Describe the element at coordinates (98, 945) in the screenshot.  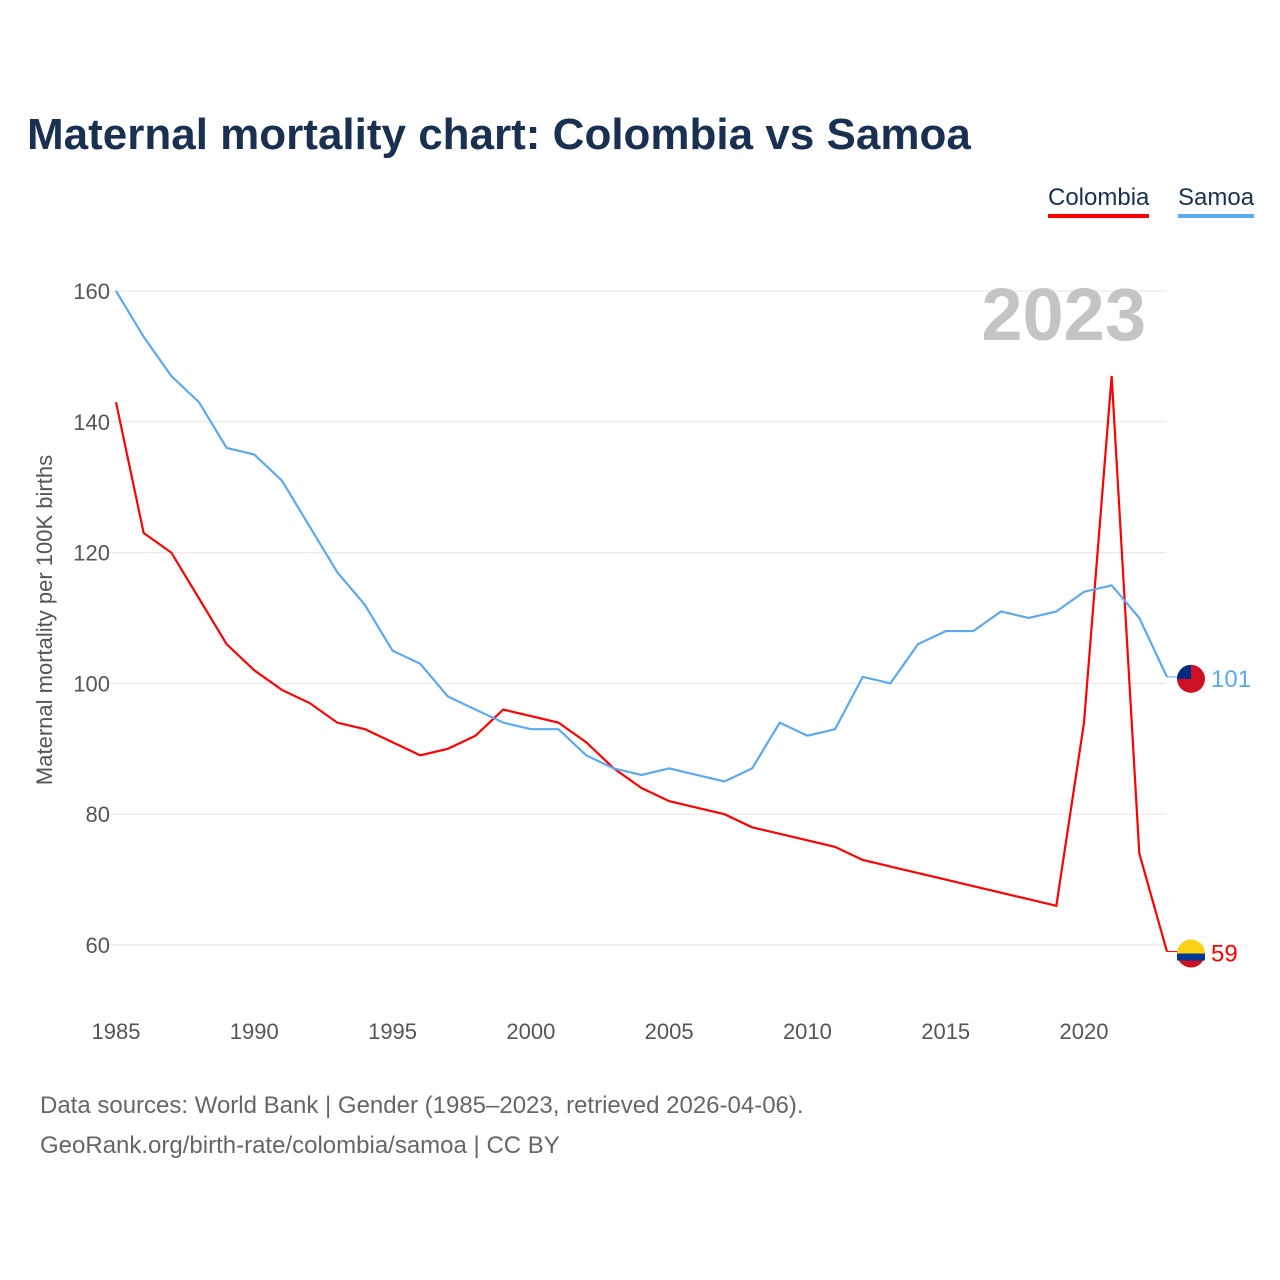
I see `y-tick-label: 60` at that location.